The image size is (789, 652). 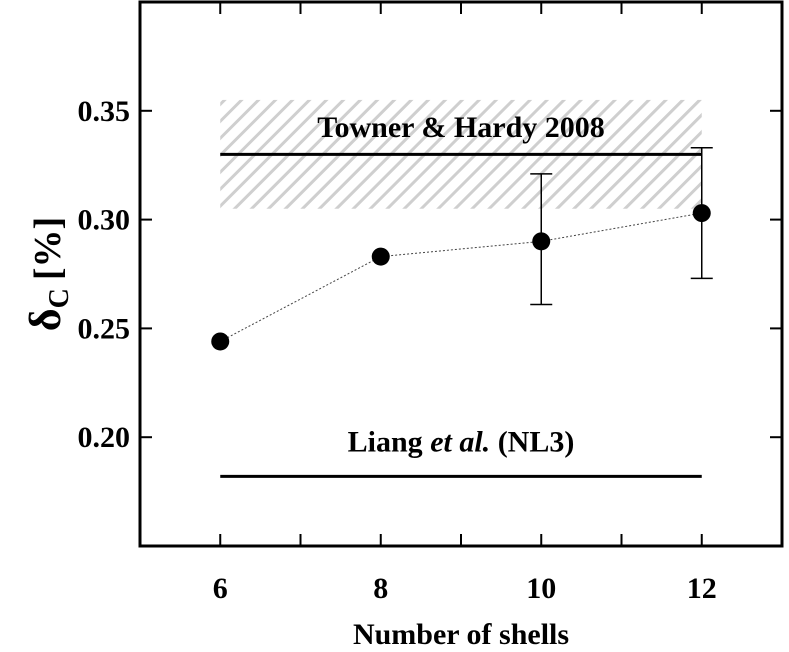 I want to click on reference-line-label-part: Towner & Hardy 2008, so click(x=461, y=127).